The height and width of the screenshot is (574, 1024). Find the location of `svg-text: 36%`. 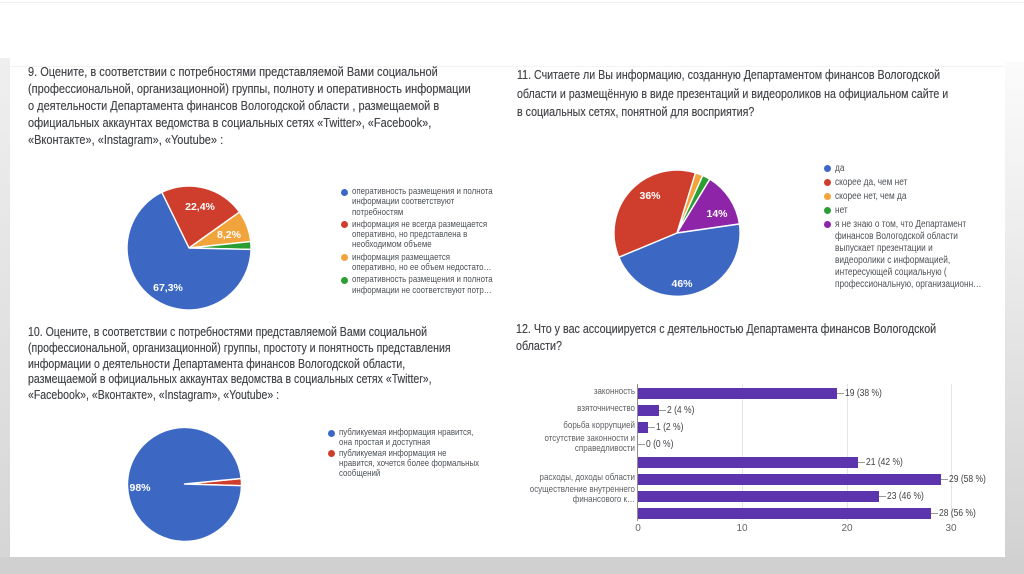

svg-text: 36% is located at coordinates (650, 196).